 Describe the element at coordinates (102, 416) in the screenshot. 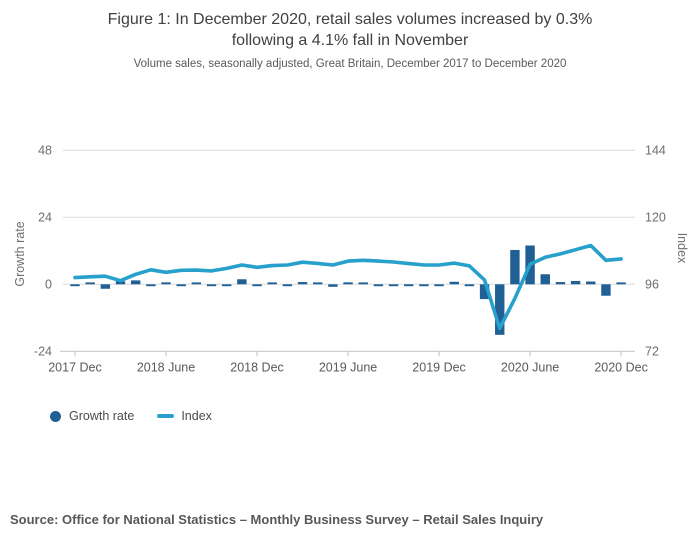

I see `legend-label-growth-rate: Growth rate` at that location.